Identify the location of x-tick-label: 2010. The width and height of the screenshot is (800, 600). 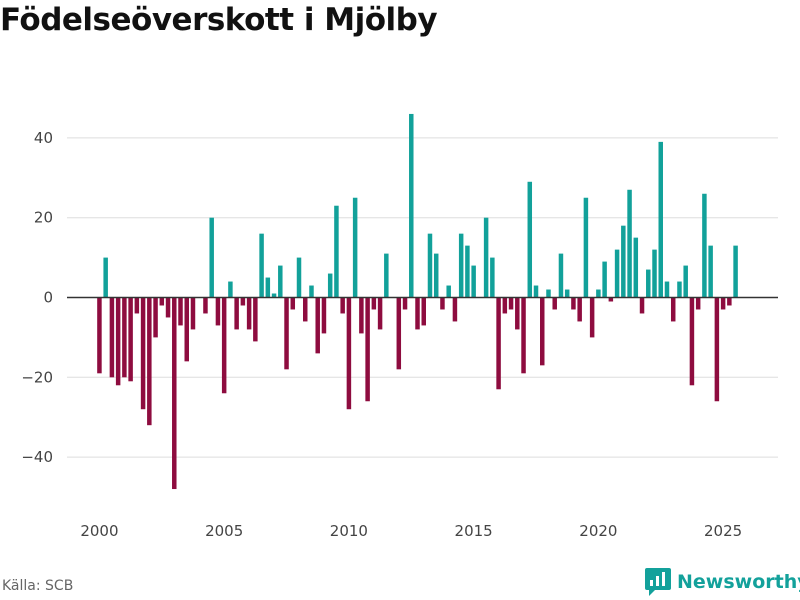
(349, 531).